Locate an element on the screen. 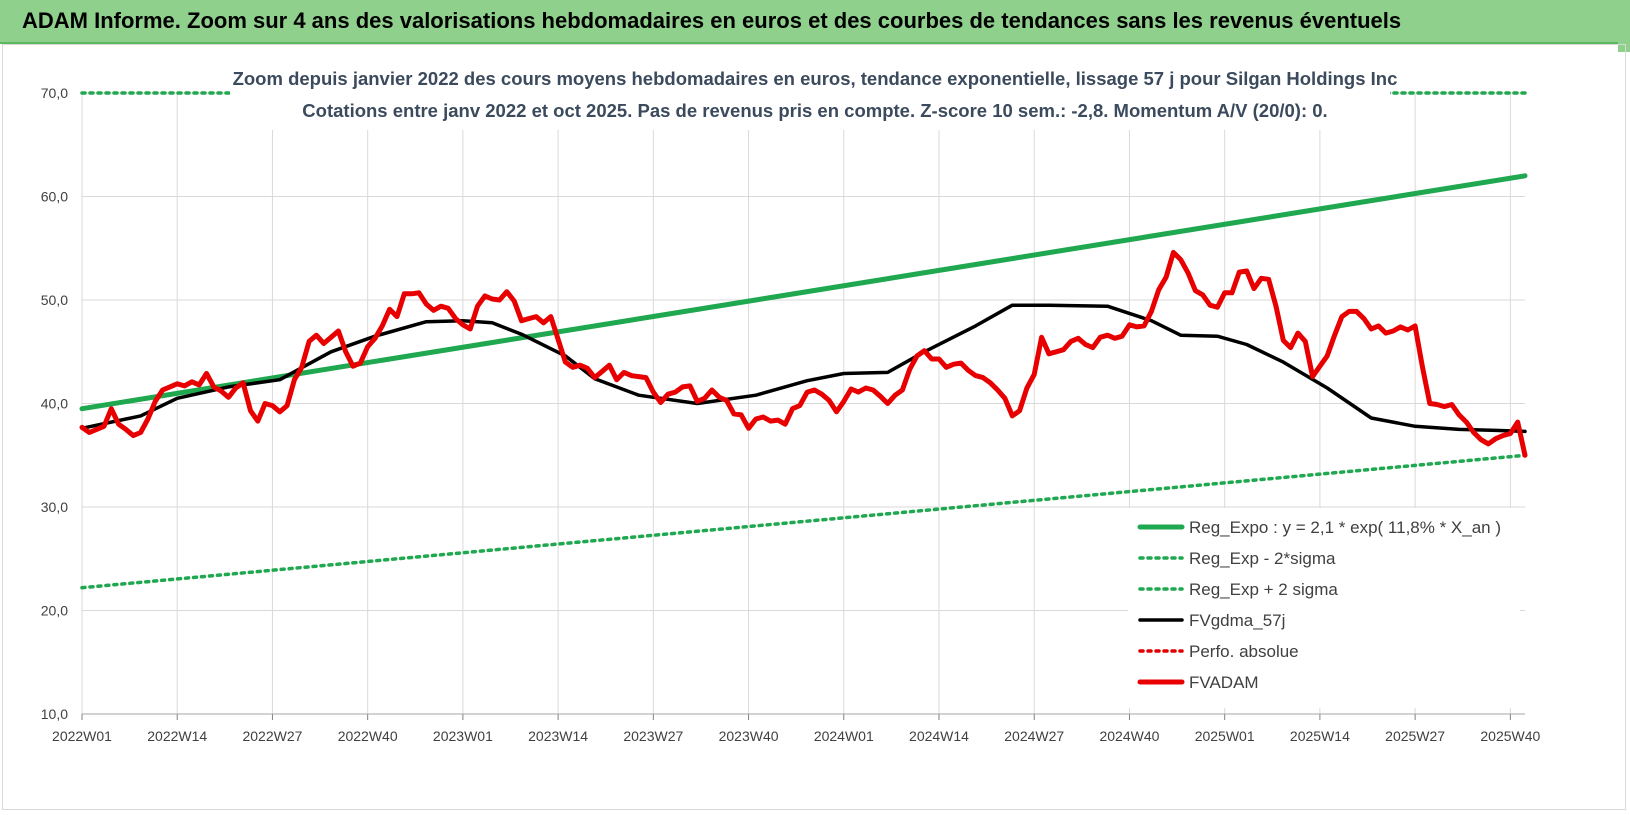 The height and width of the screenshot is (815, 1630). x-tick-label: 2024W27 is located at coordinates (1034, 736).